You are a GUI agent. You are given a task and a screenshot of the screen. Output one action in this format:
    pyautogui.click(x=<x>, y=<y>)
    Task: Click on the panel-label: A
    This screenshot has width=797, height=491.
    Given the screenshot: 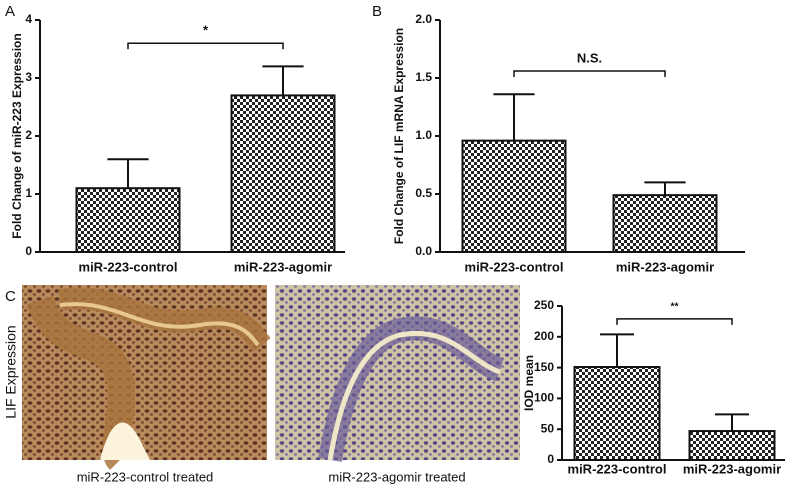 What is the action you would take?
    pyautogui.click(x=10, y=11)
    